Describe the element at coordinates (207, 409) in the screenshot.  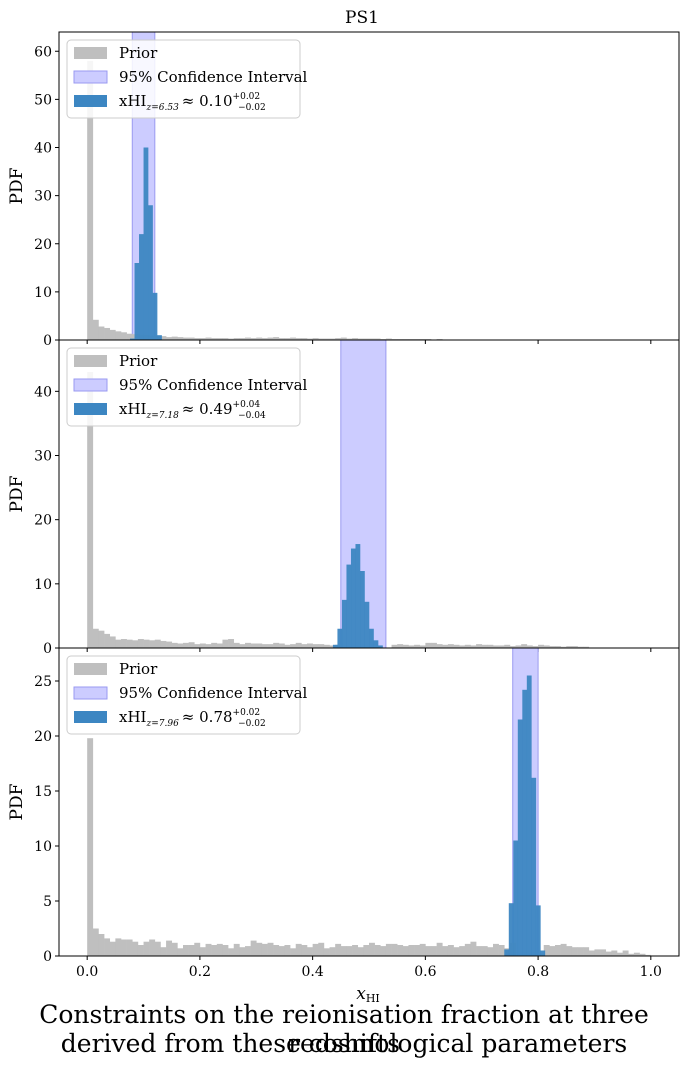
I see `posterior-legend-value: ≈ 0.49` at that location.